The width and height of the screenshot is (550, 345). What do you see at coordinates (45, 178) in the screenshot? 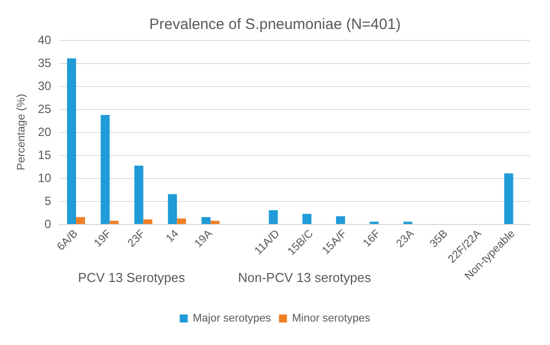
I see `y-tick-label: 10` at bounding box center [45, 178].